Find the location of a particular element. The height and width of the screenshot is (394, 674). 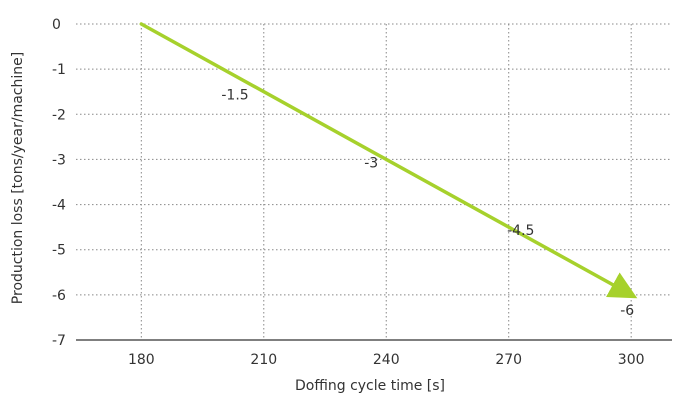

x-tick-label: 240 is located at coordinates (386, 360).